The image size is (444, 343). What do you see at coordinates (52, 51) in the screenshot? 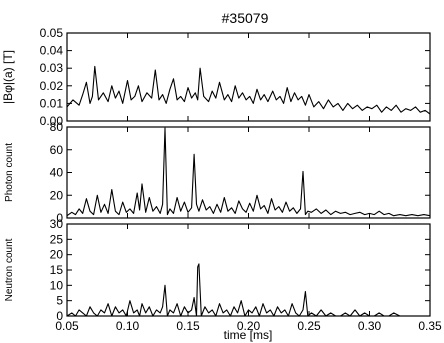
I see `y-tick-label: 0.04` at bounding box center [52, 51].